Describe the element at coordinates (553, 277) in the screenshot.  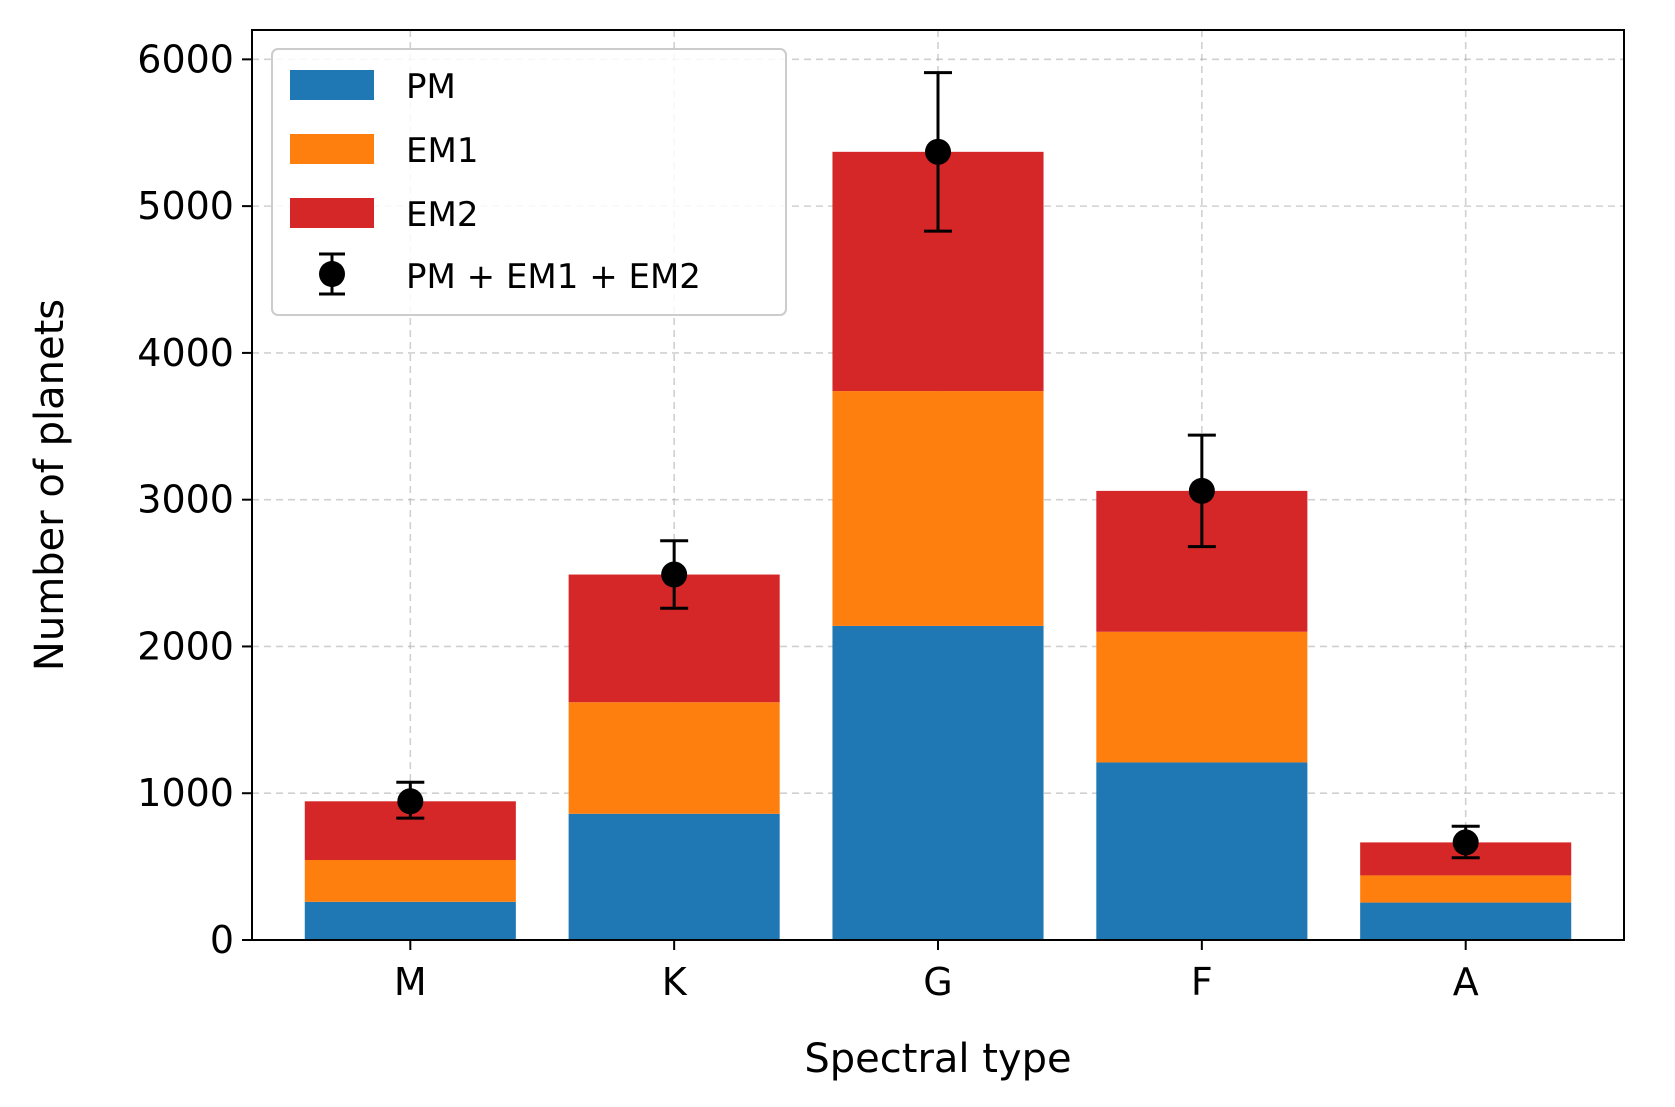
I see `legend-label-total: PM + EM1 + EM2` at that location.